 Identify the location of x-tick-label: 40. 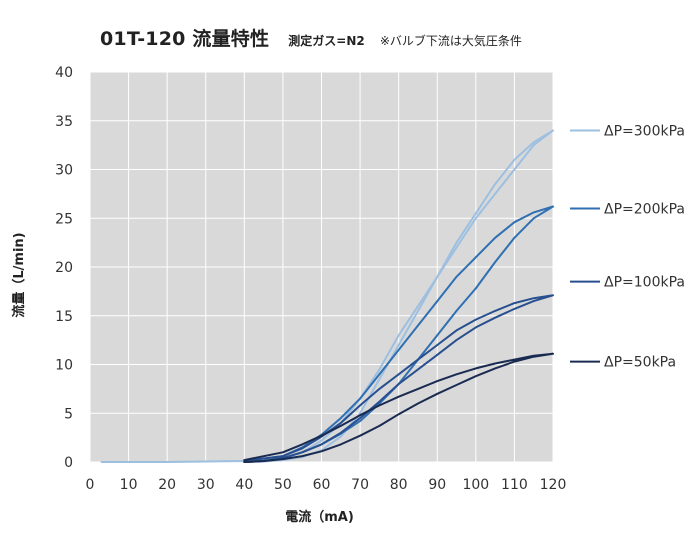
(244, 485).